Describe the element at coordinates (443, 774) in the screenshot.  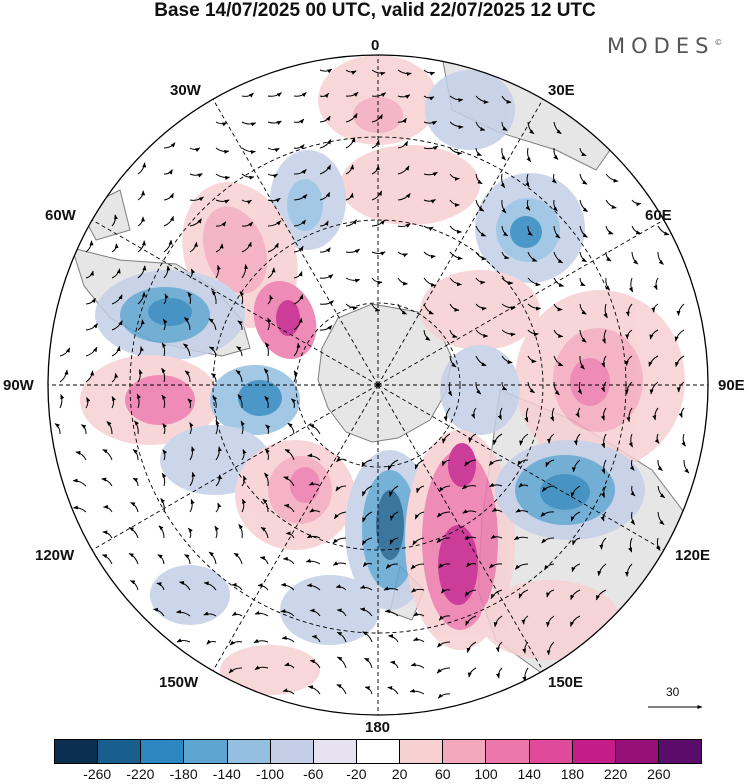
I see `colorbar-tick-label: 60` at that location.